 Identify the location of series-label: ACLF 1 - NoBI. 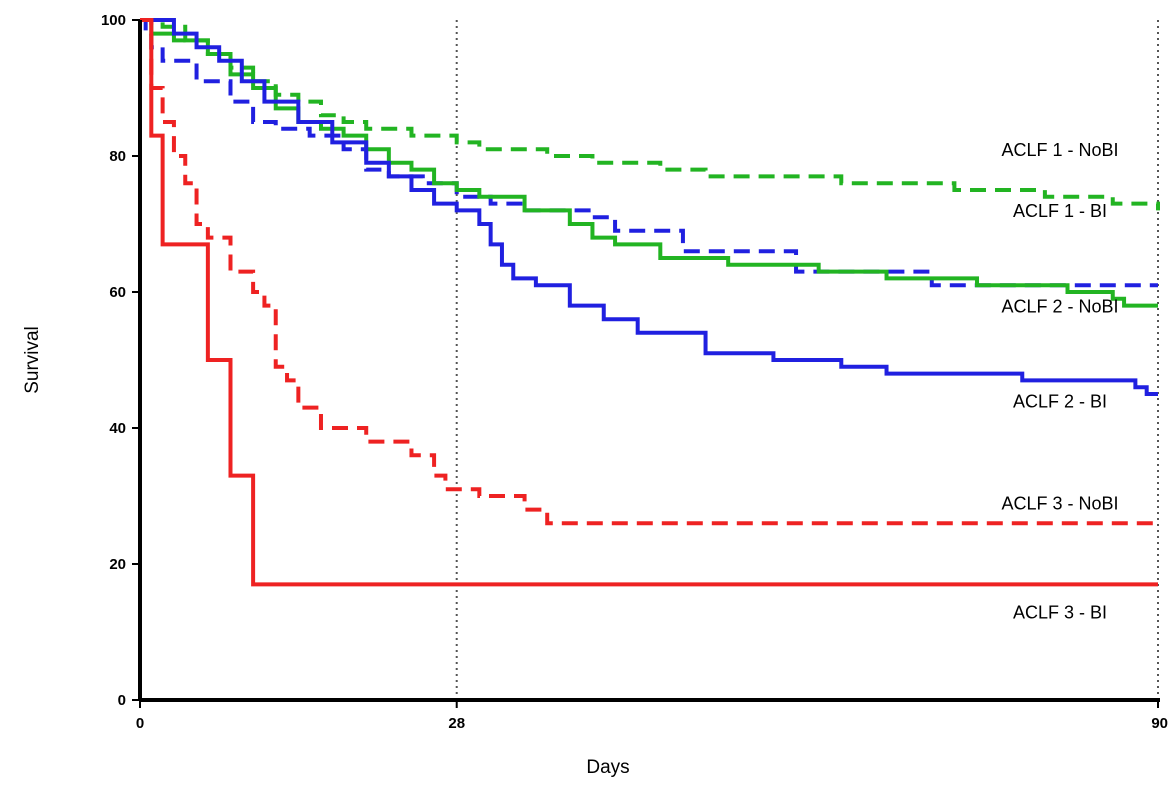
(1059, 150).